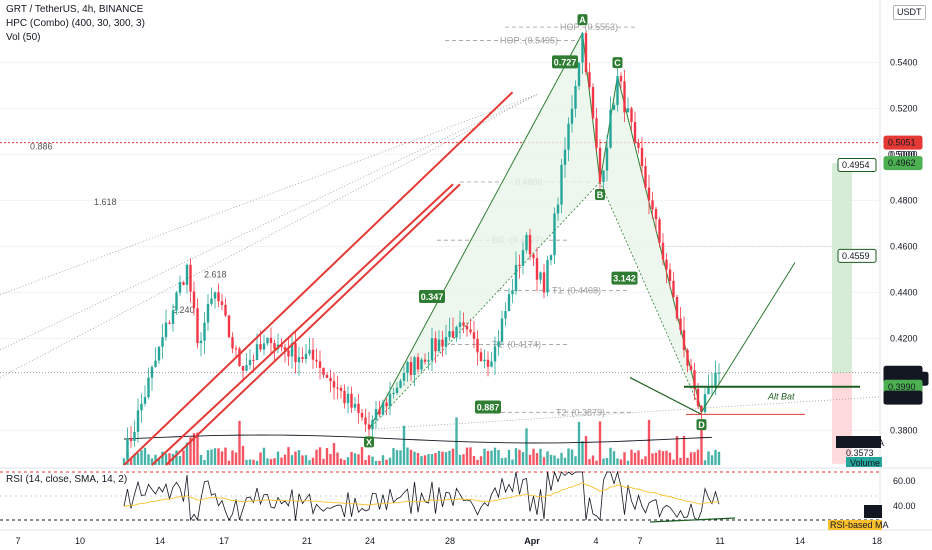  What do you see at coordinates (902, 387) in the screenshot?
I see `price-label: 0.3990` at bounding box center [902, 387].